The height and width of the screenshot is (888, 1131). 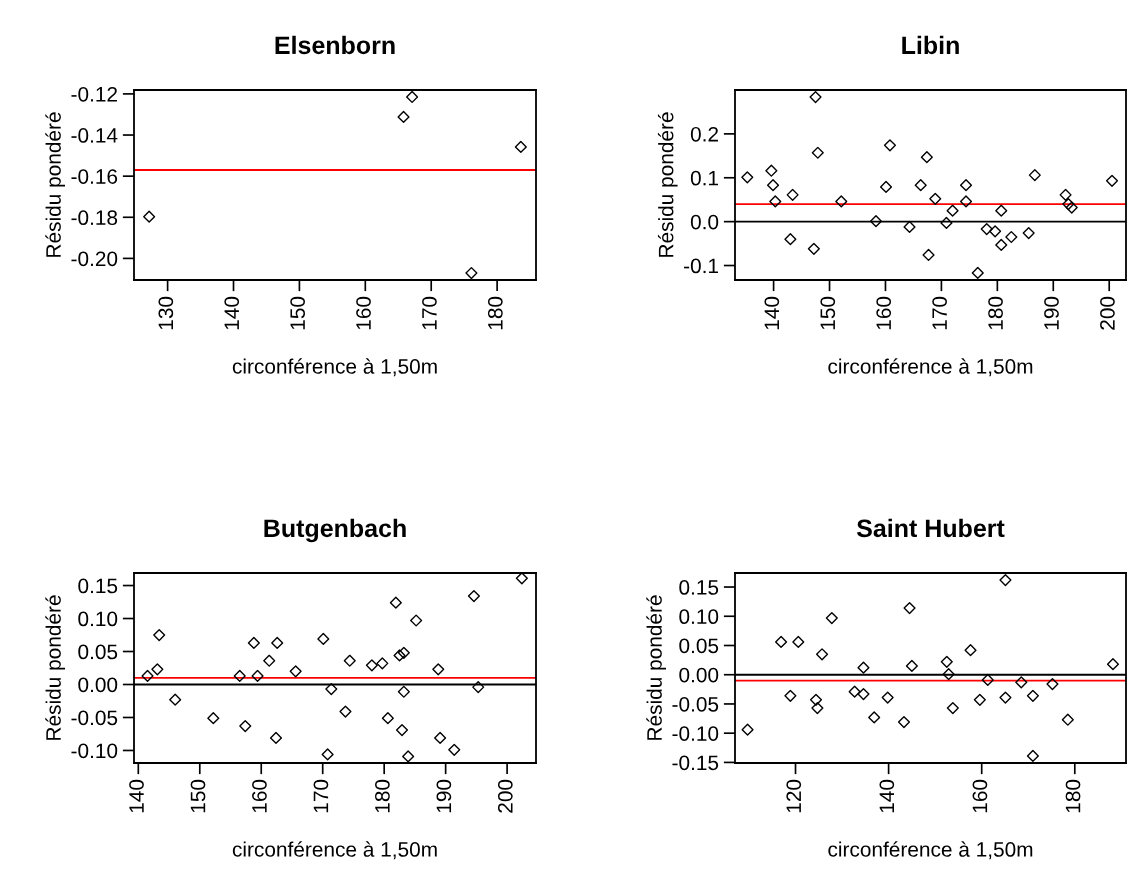 What do you see at coordinates (335, 45) in the screenshot?
I see `chart-title: Elsenborn` at bounding box center [335, 45].